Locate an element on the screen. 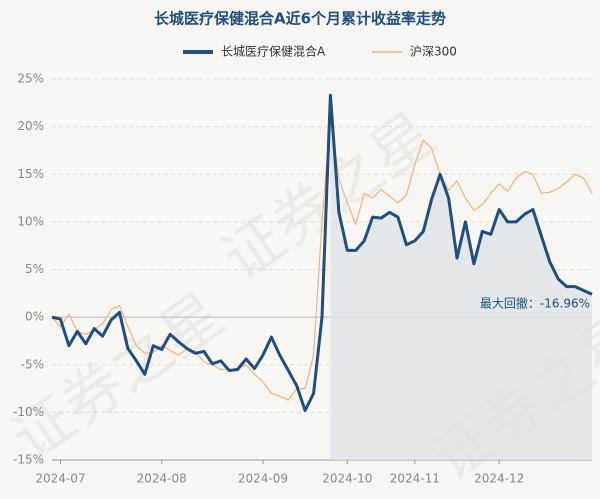 Image resolution: width=600 pixels, height=499 pixels. y-tick-label: 10% is located at coordinates (30, 221).